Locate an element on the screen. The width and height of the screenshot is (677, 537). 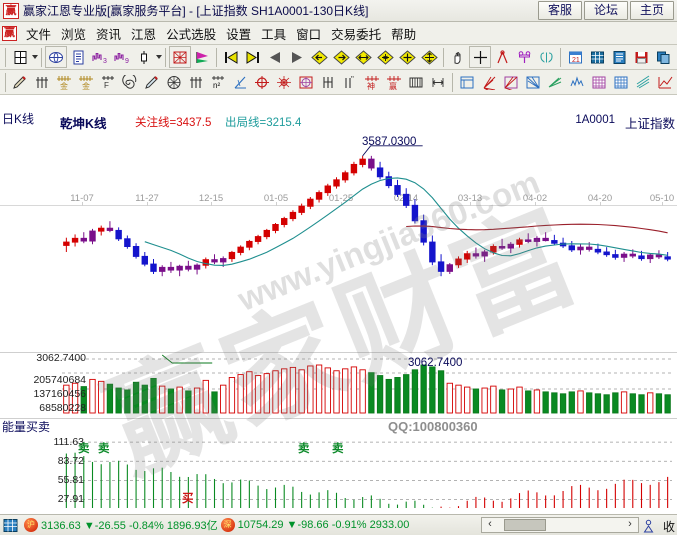
menu-item-formula-stock-picking: 公式选股 is located at coordinates (191, 34).